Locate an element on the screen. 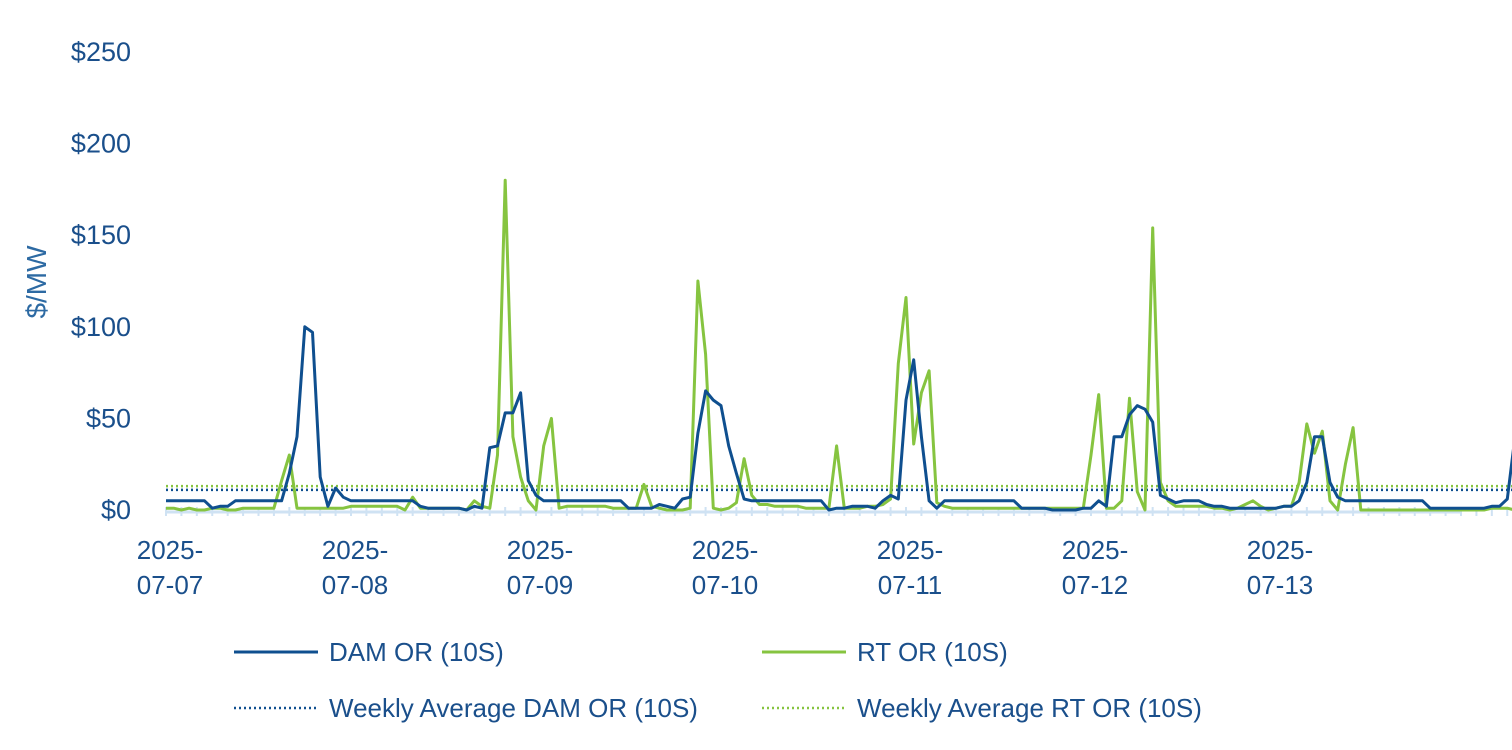 The image size is (1512, 750). y-tick-label: $250 is located at coordinates (101, 52).